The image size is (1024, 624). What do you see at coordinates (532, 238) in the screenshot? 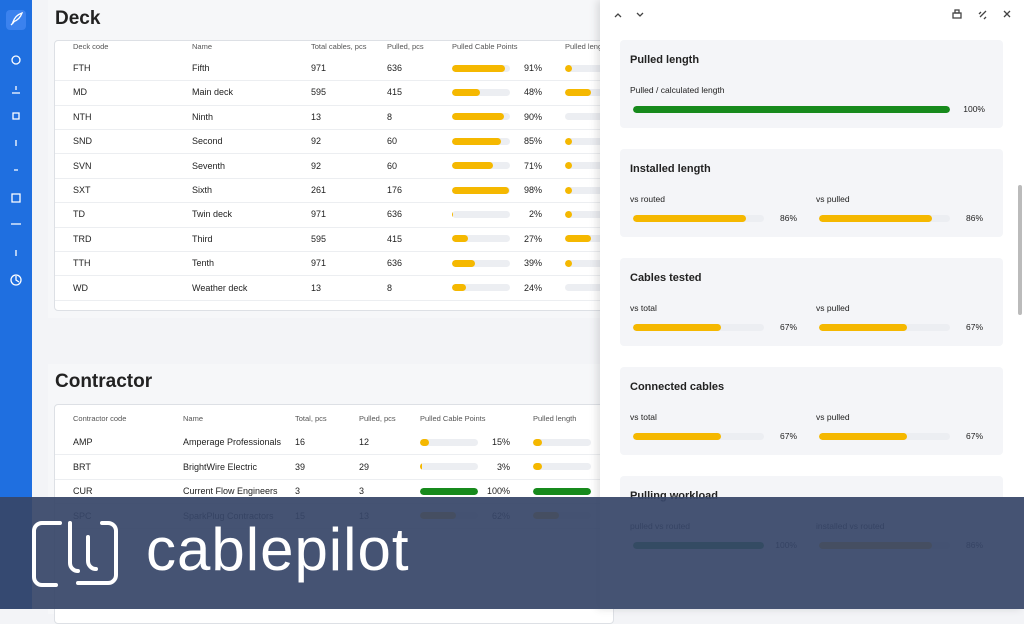
I see `cell-percent: 27%` at bounding box center [532, 238].